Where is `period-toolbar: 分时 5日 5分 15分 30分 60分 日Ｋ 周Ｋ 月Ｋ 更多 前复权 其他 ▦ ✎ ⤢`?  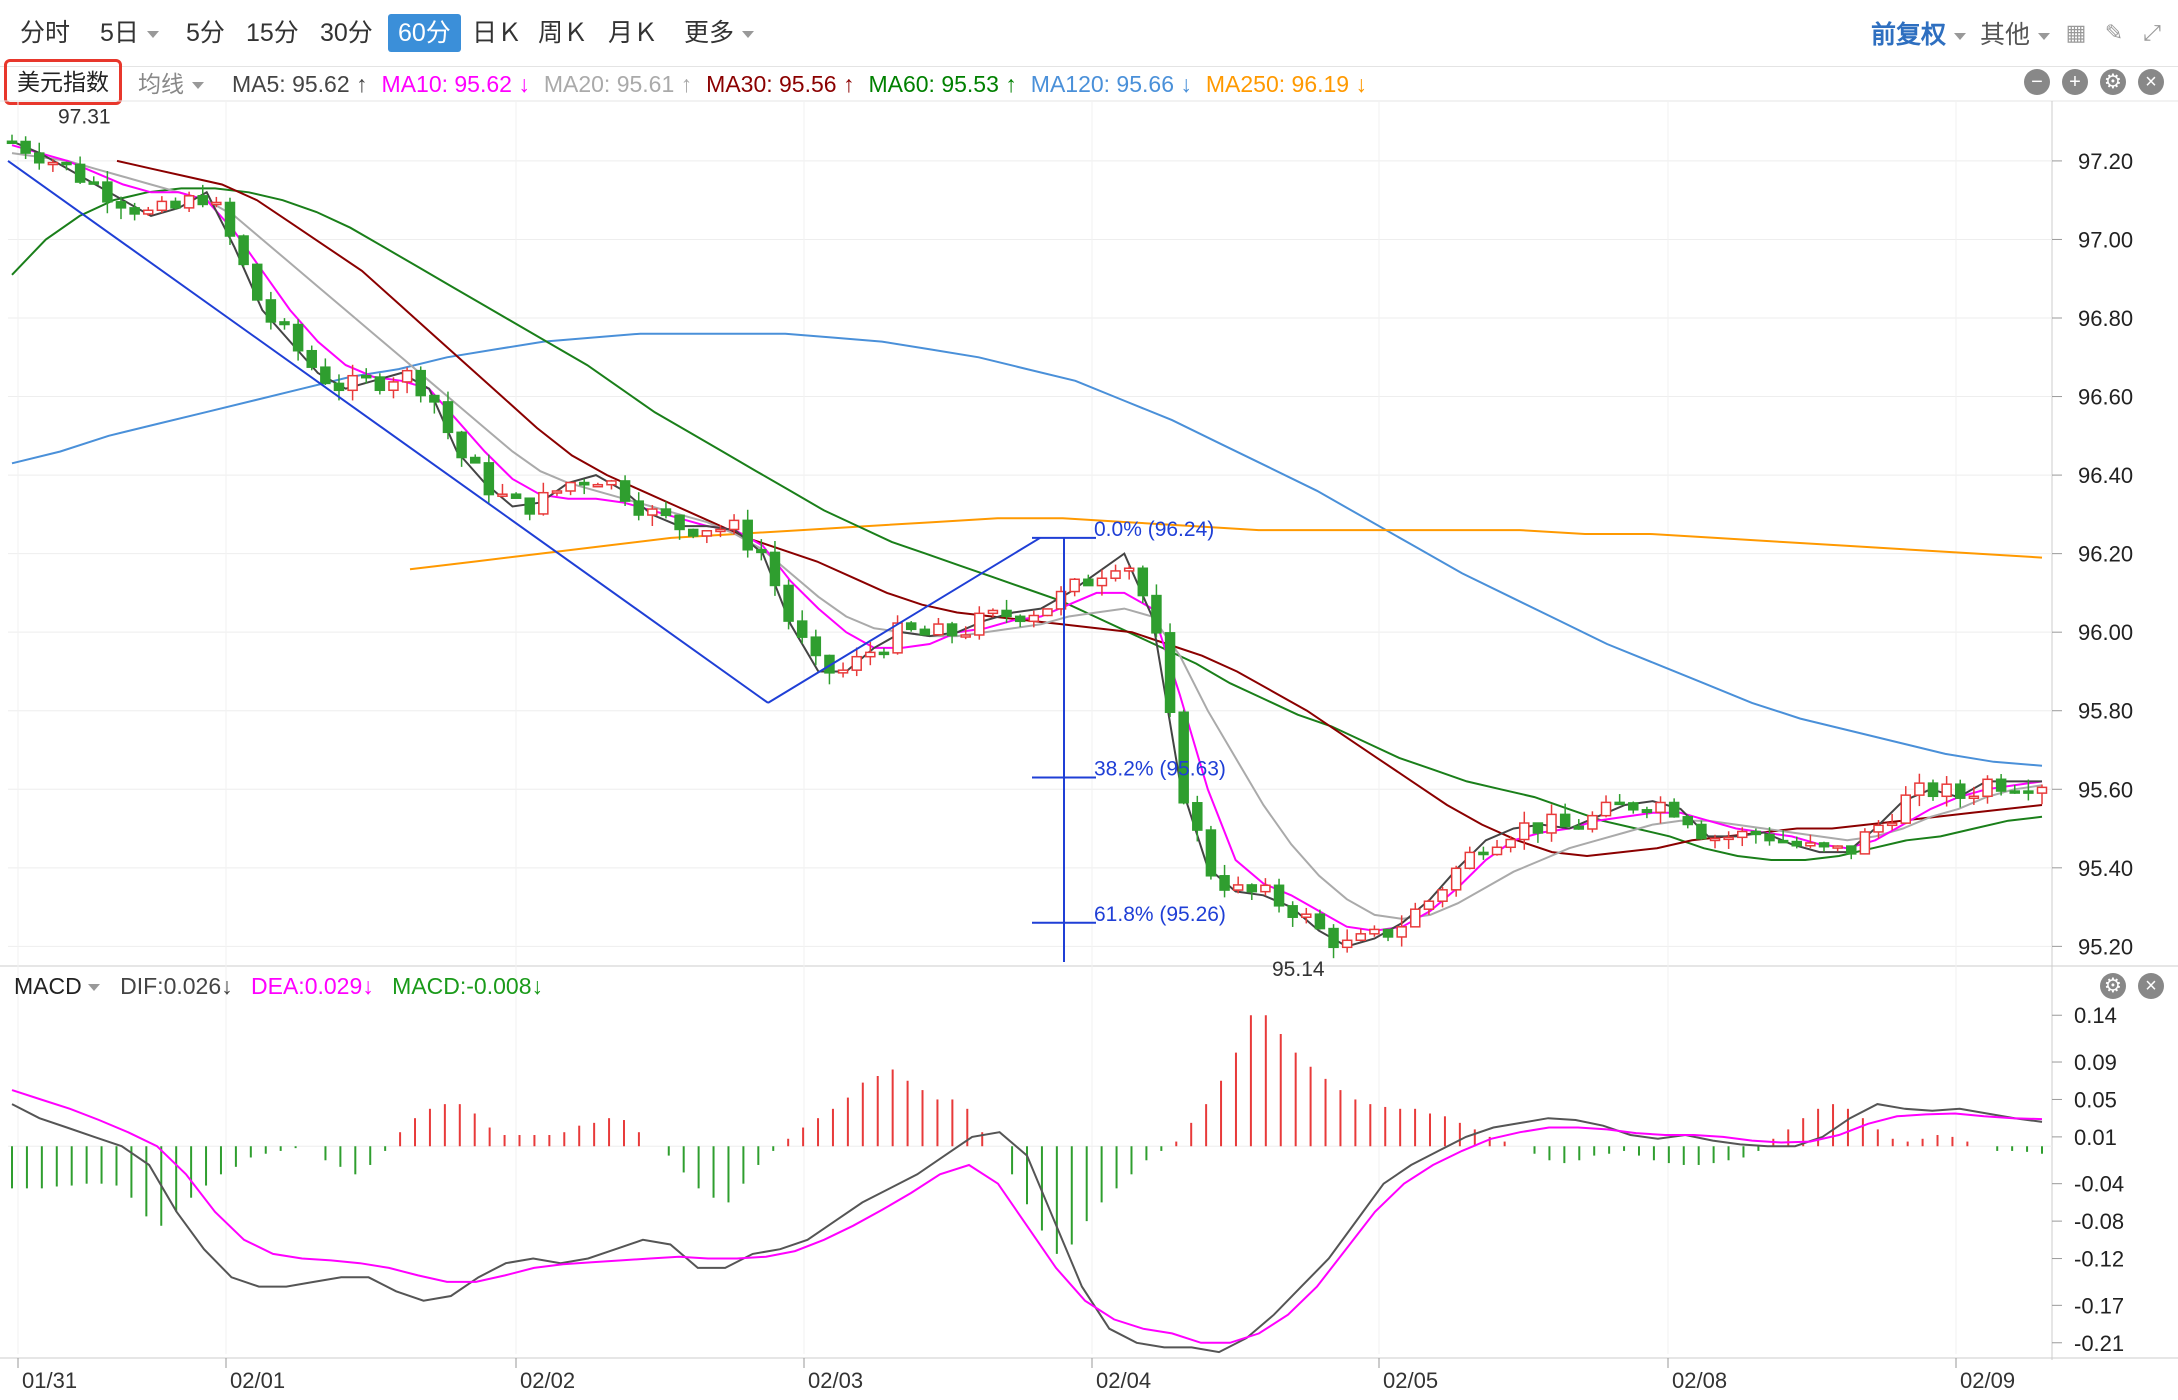
period-toolbar: 分时 5日 5分 15分 30分 60分 日Ｋ 周Ｋ 月Ｋ 更多 前复权 其他 ▦ ✎ ⤢ is located at coordinates (1089, 33).